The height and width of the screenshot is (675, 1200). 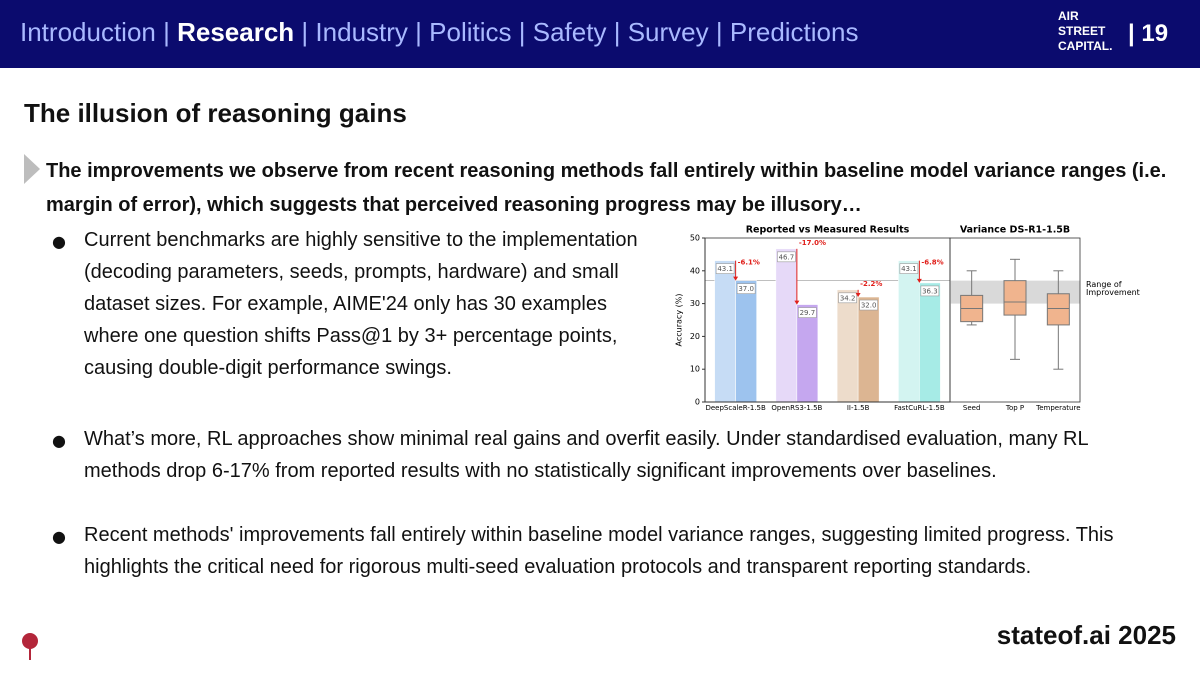 I want to click on y-tick-label: 20, so click(x=695, y=336).